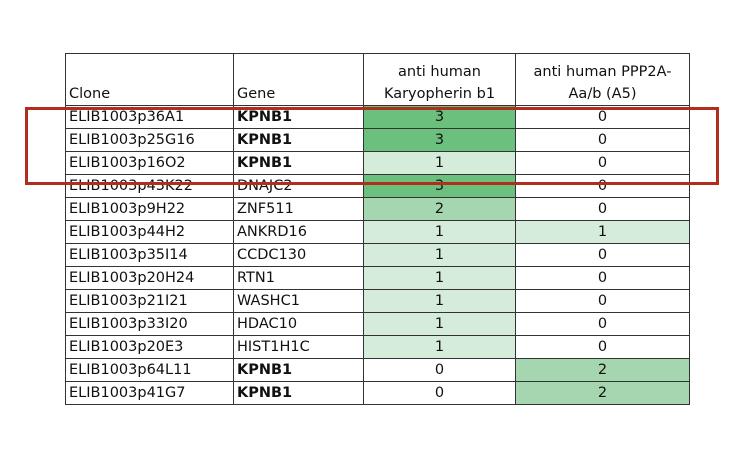 This screenshot has width=738, height=463. Describe the element at coordinates (149, 163) in the screenshot. I see `clone-cell: ELIB1003p16O2` at that location.